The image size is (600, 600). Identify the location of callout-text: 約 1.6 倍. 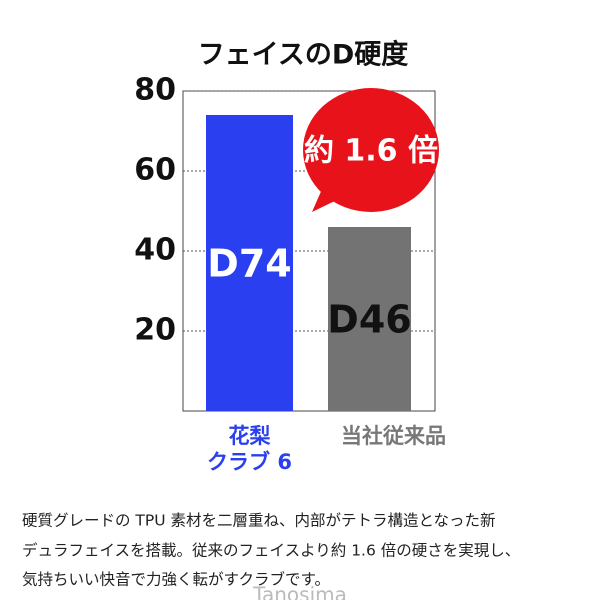
(371, 151).